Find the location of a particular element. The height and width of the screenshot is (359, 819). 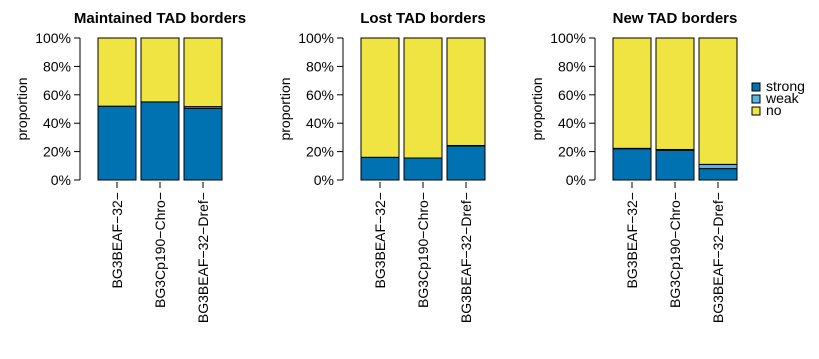

legend-swatch-weak is located at coordinates (756, 99).